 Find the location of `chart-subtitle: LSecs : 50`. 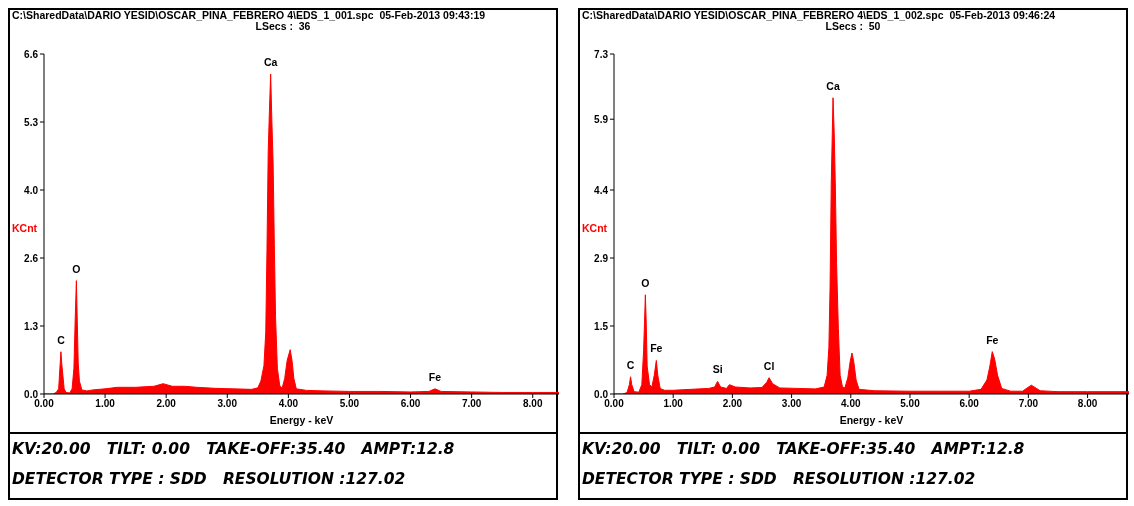

chart-subtitle: LSecs : 50 is located at coordinates (853, 26).